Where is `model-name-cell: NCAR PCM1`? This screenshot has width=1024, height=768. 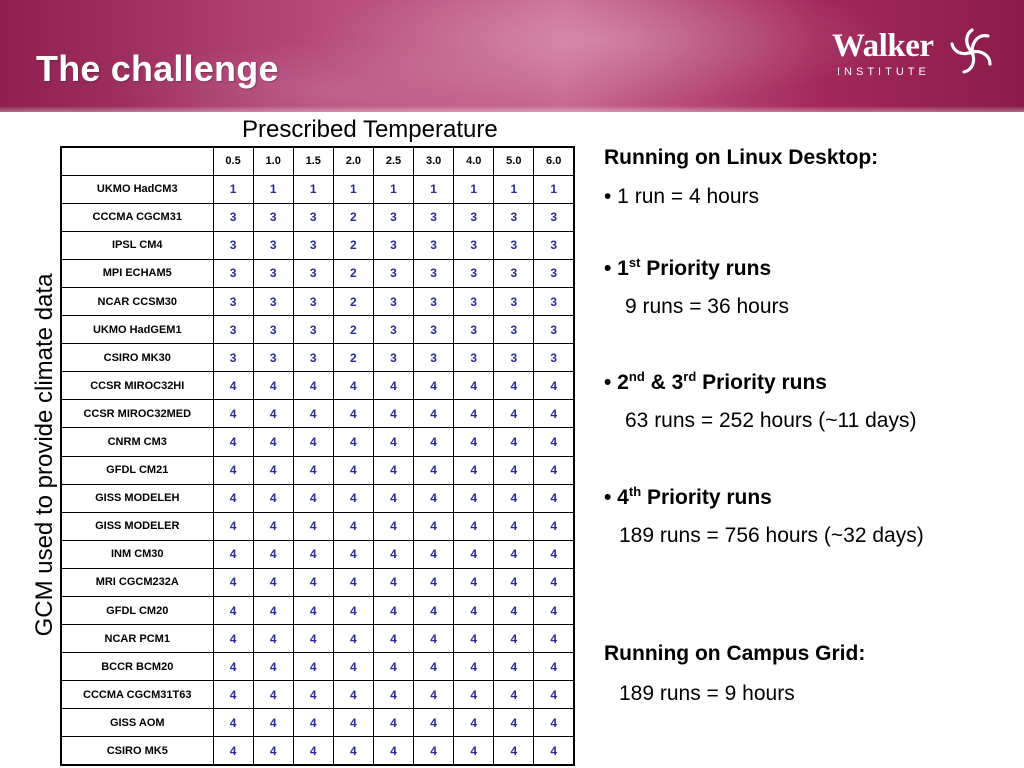
model-name-cell: NCAR PCM1 is located at coordinates (137, 639).